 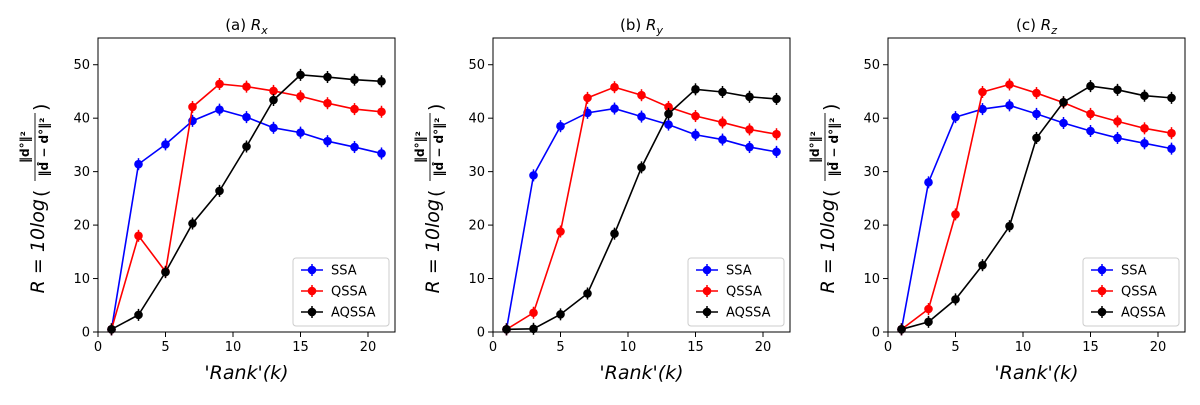 I want to click on x-tick-label: 0, so click(x=888, y=347).